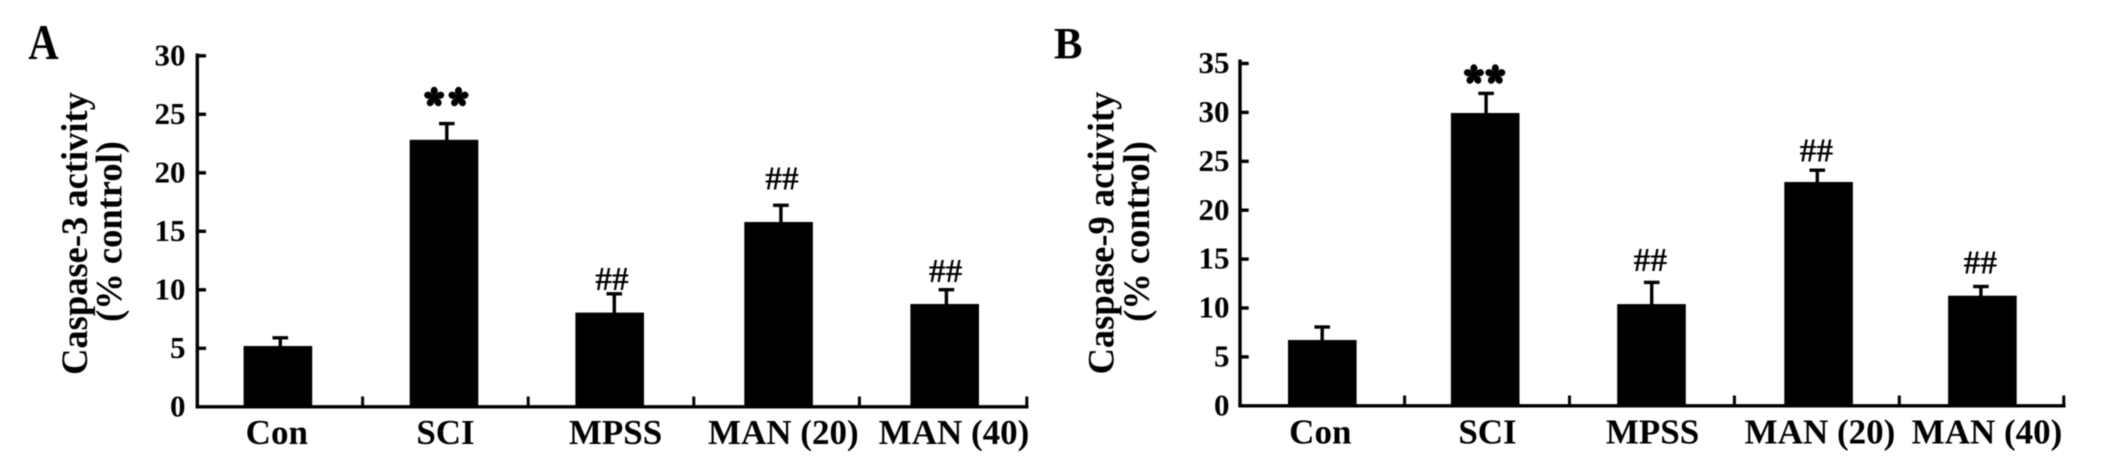 This screenshot has height=464, width=2126. What do you see at coordinates (43, 42) in the screenshot?
I see `svg-text: A` at bounding box center [43, 42].